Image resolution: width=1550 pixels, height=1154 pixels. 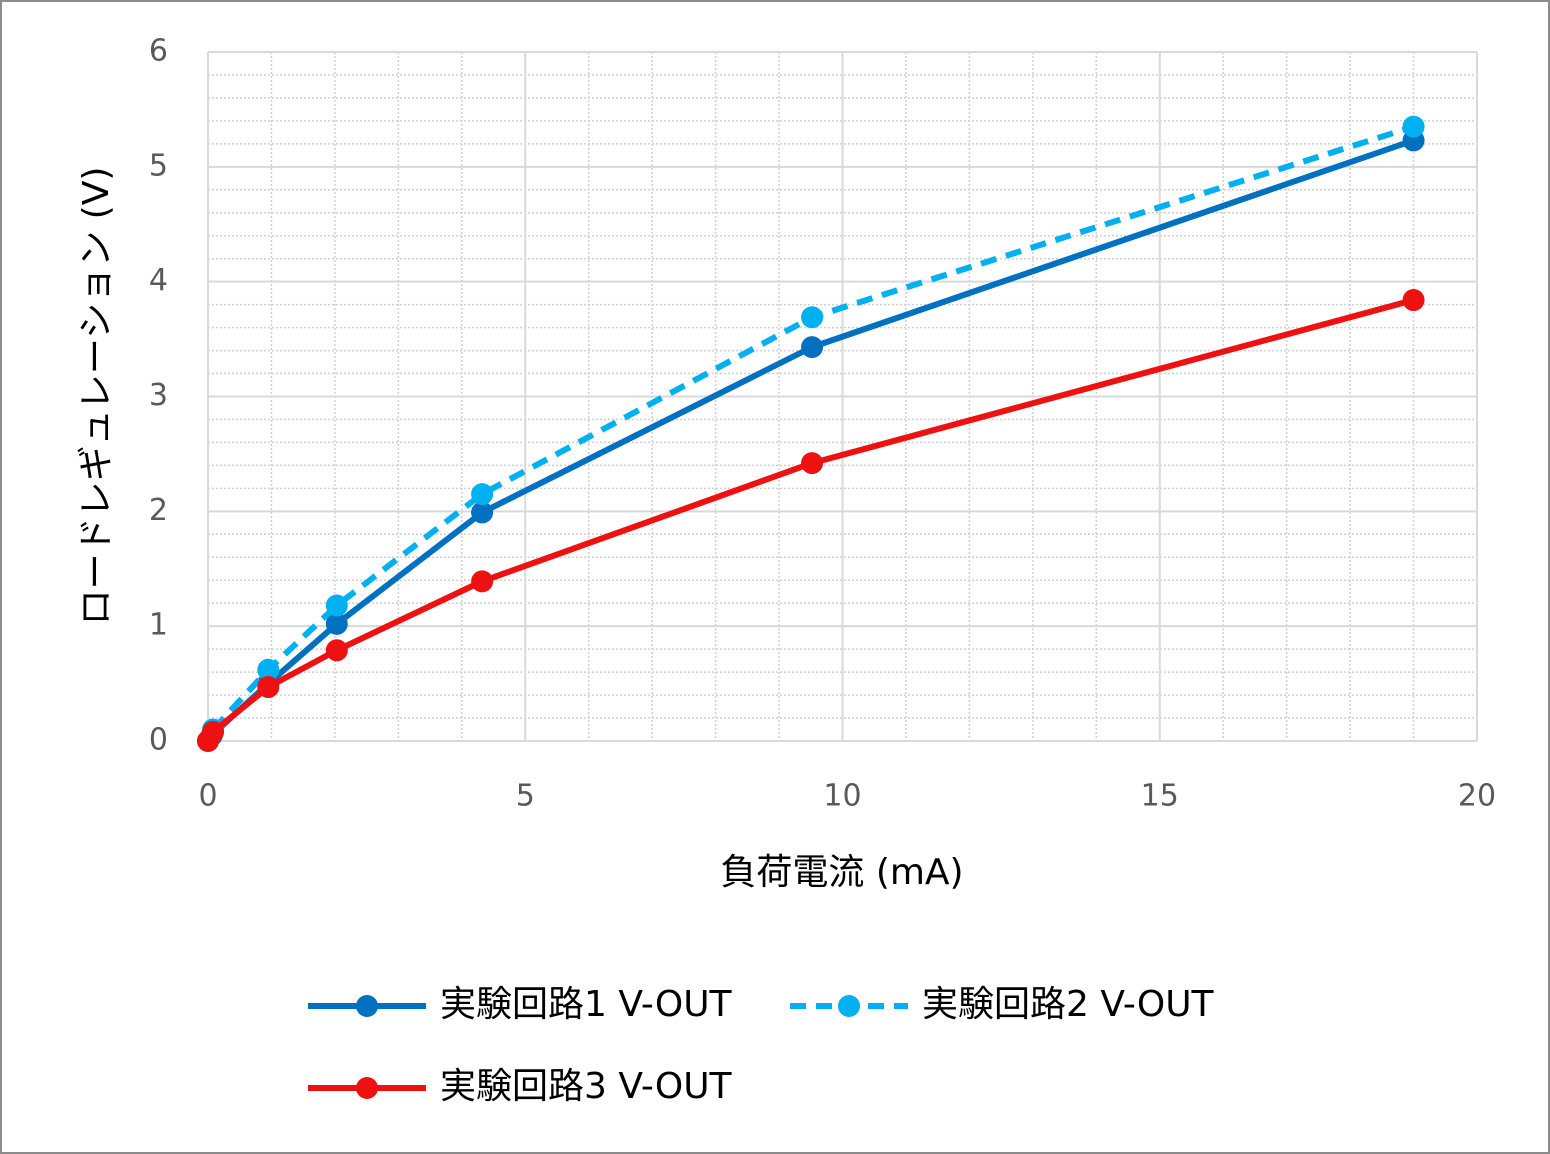 I want to click on x-axis-title: 負荷電流 (mA), so click(x=841, y=872).